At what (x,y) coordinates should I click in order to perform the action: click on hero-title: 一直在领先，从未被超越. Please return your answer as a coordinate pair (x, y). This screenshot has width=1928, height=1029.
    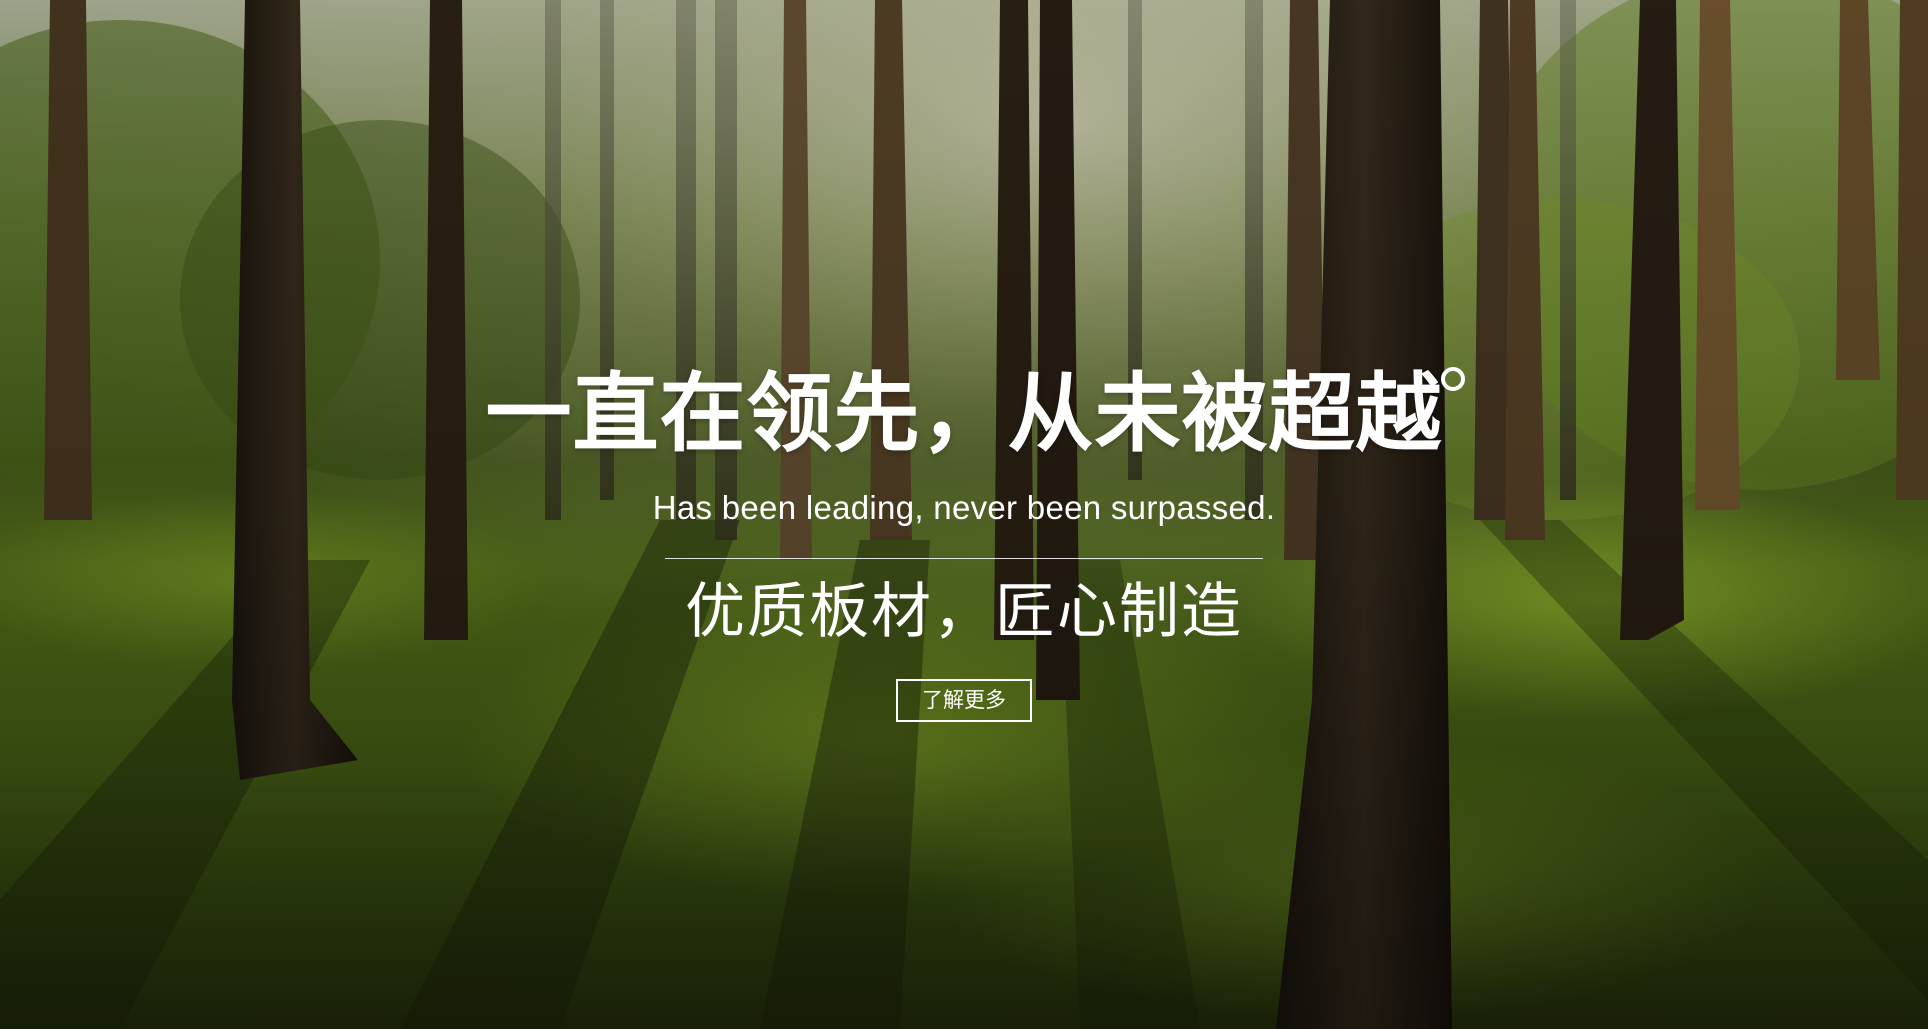
    Looking at the image, I should click on (964, 414).